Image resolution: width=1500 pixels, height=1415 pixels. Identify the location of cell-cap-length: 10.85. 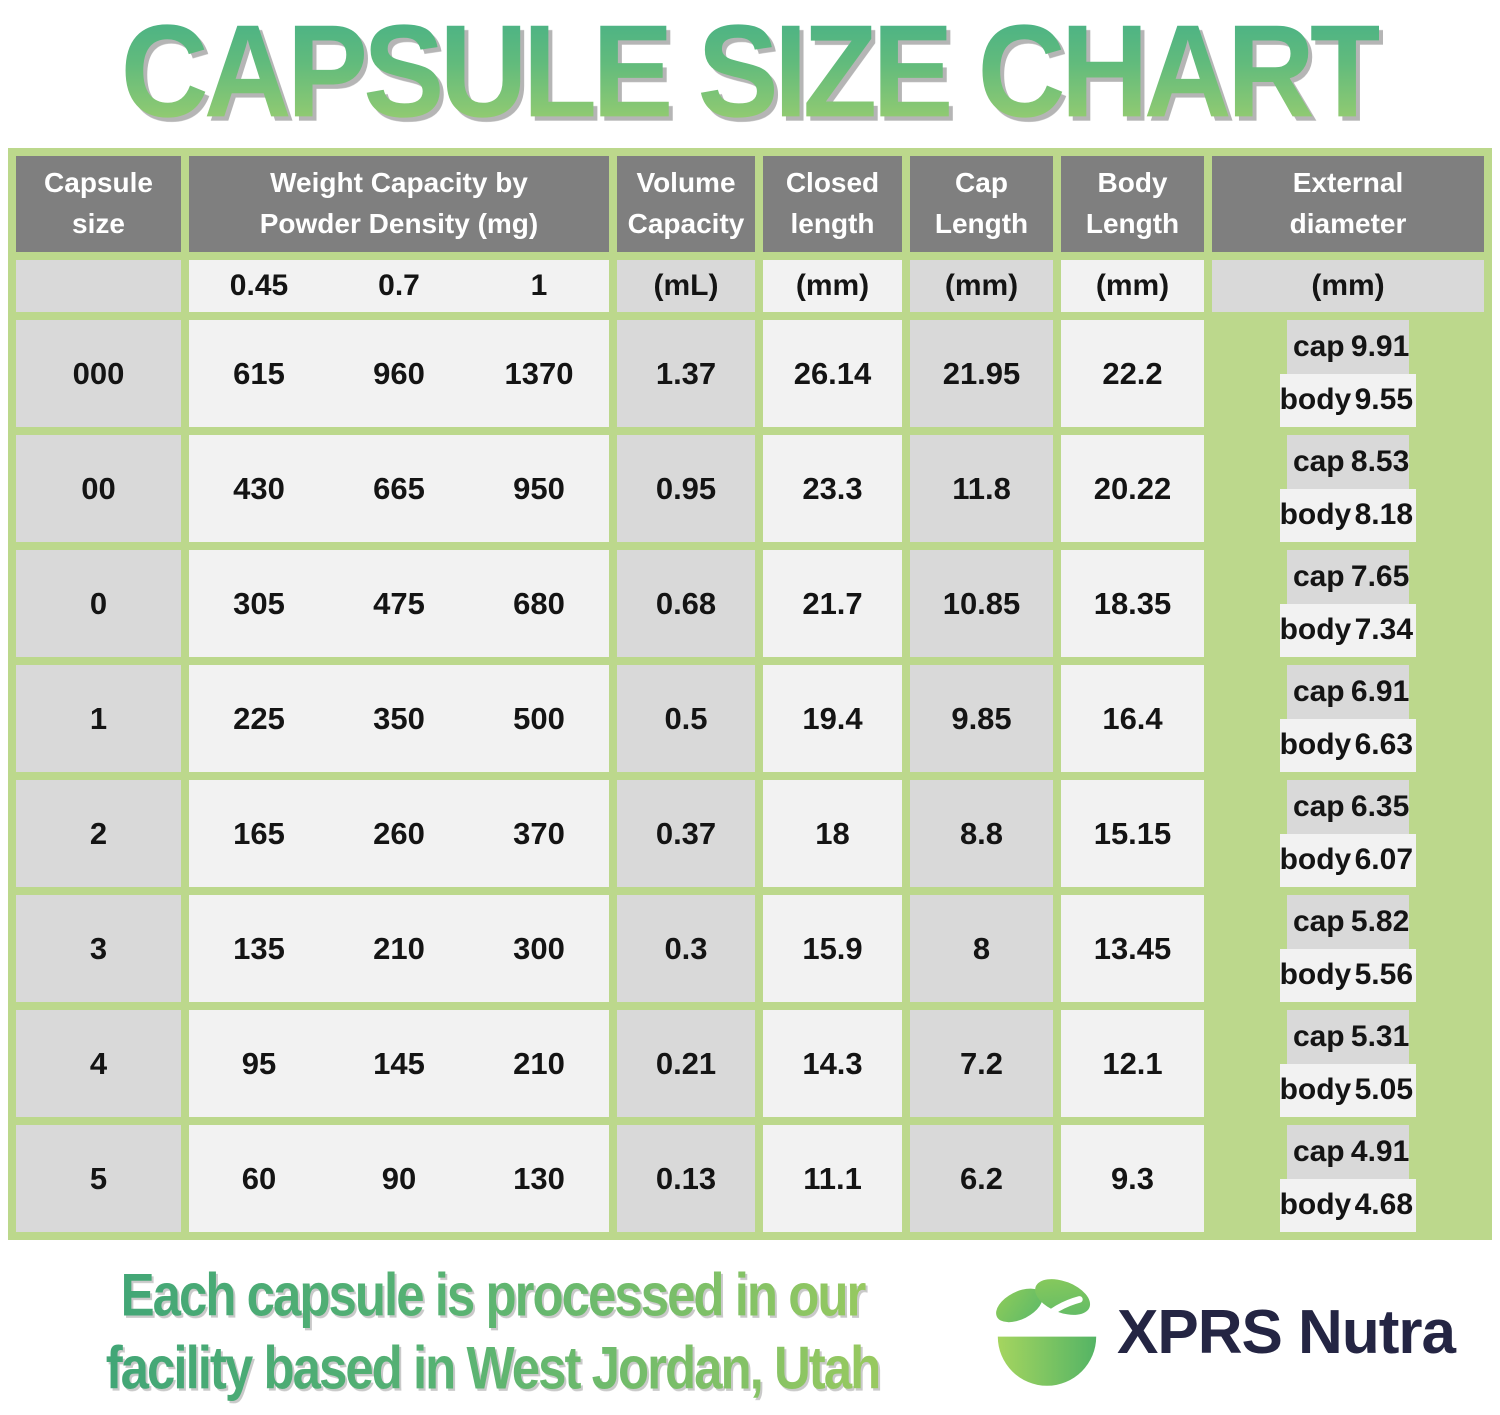
(981, 603).